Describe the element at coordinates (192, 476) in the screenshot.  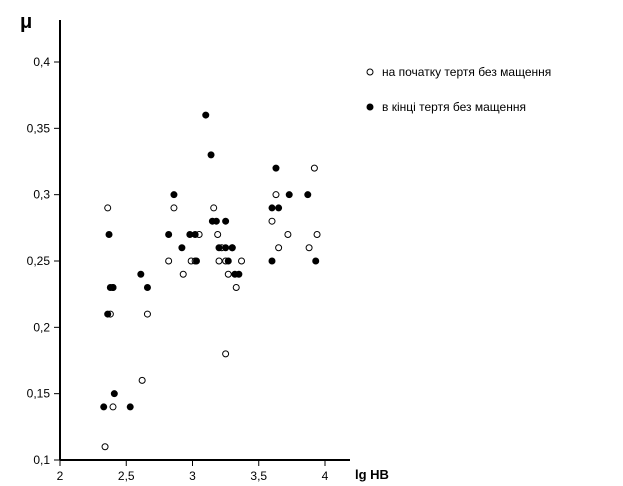
I see `x-tick-label: 3` at that location.